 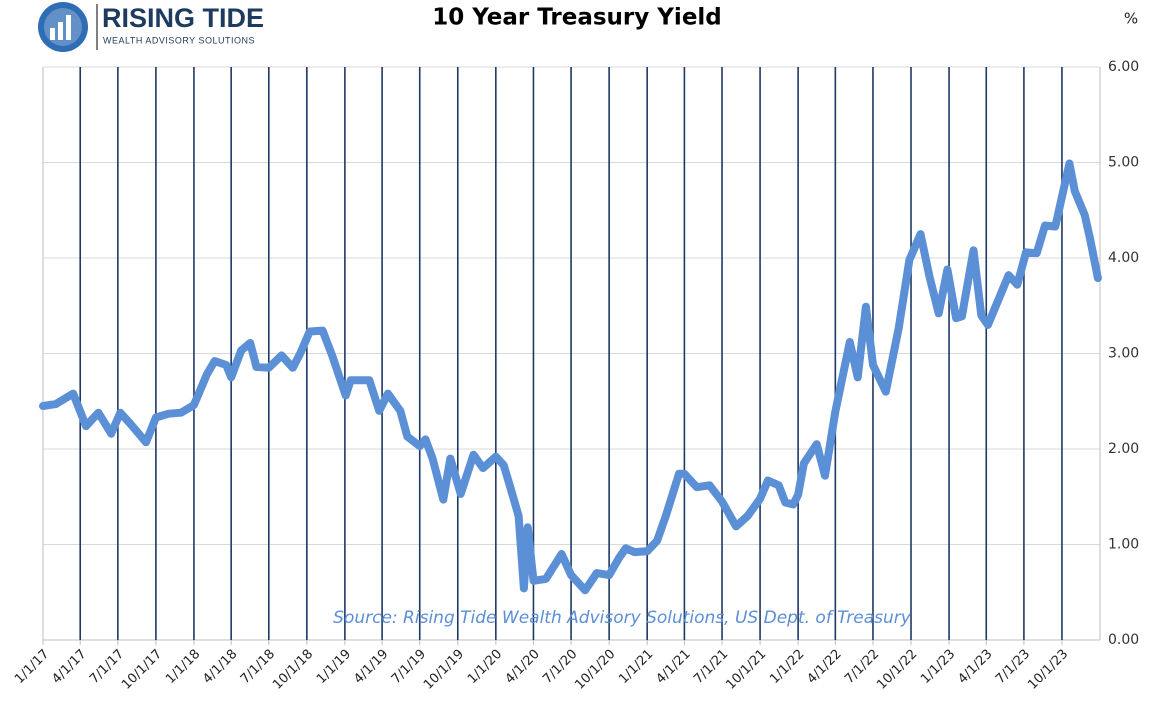 What do you see at coordinates (220, 667) in the screenshot?
I see `x-tick-label: 4/1/18` at bounding box center [220, 667].